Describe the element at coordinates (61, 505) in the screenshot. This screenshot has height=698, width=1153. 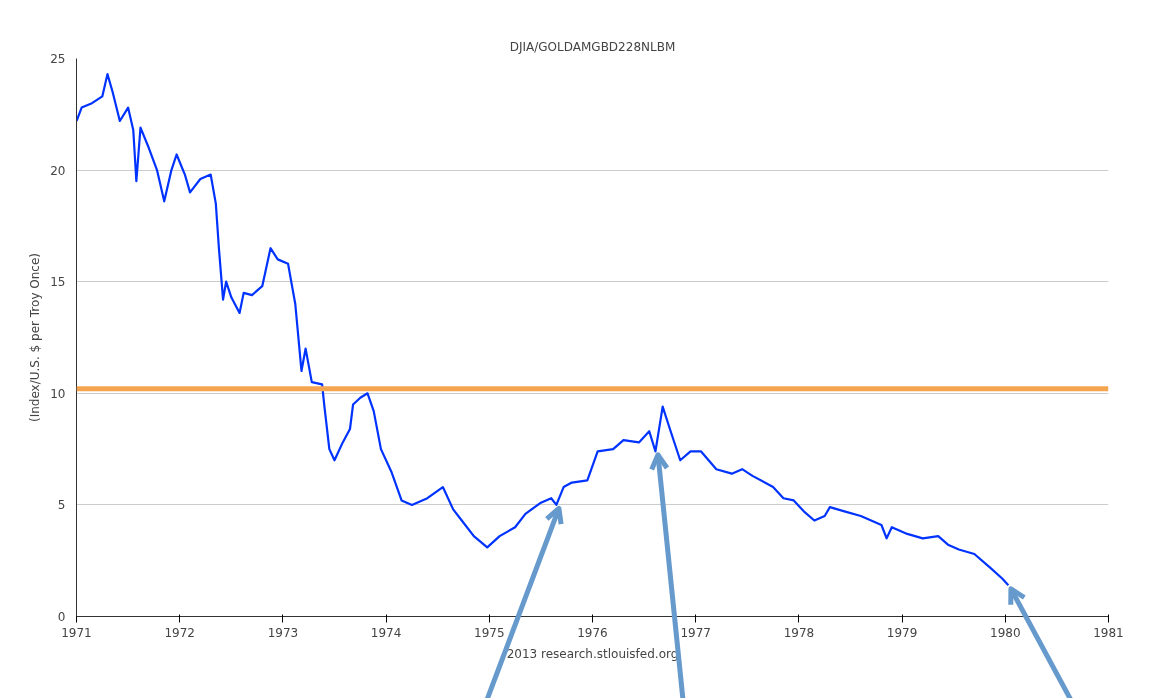
I see `y-tick-label: 5` at that location.